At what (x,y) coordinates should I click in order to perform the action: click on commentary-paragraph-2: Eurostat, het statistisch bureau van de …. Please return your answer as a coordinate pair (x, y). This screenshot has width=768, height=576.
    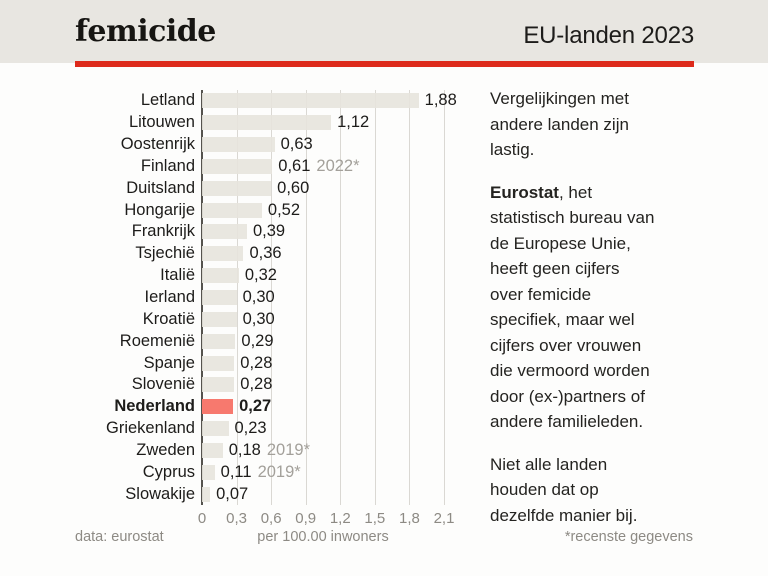
    Looking at the image, I should click on (594, 307).